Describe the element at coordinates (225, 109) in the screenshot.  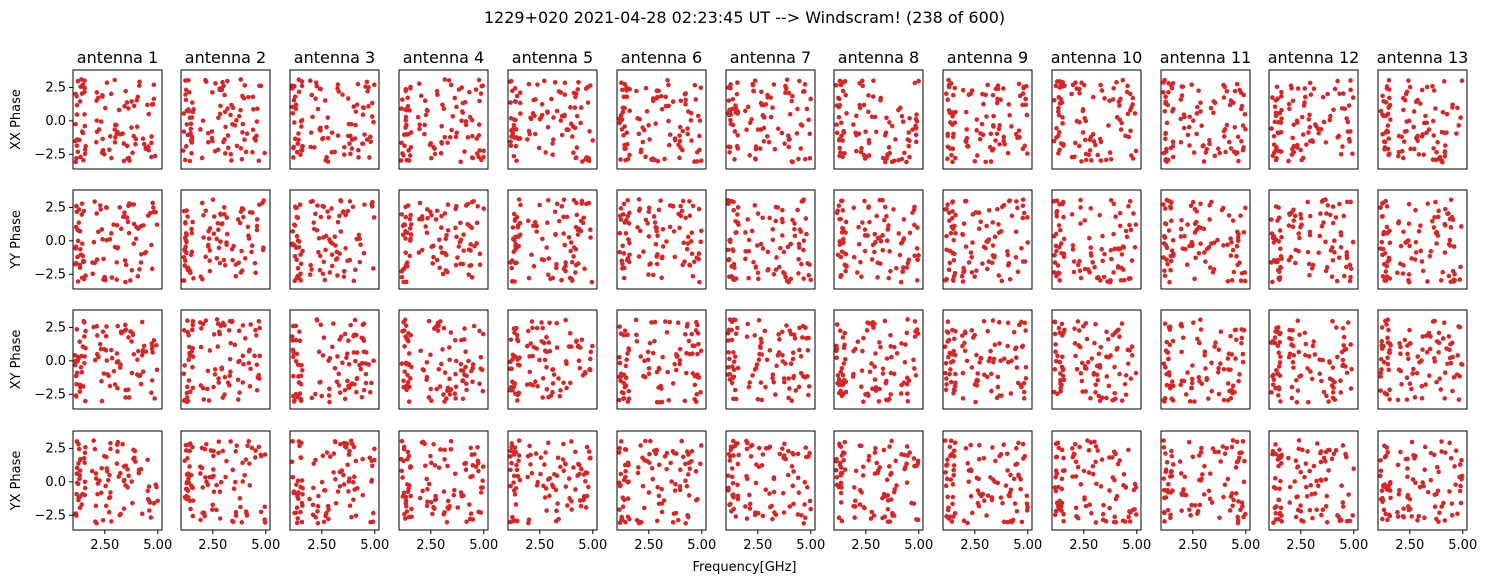
I see `panel-1-2: antenna 2` at that location.